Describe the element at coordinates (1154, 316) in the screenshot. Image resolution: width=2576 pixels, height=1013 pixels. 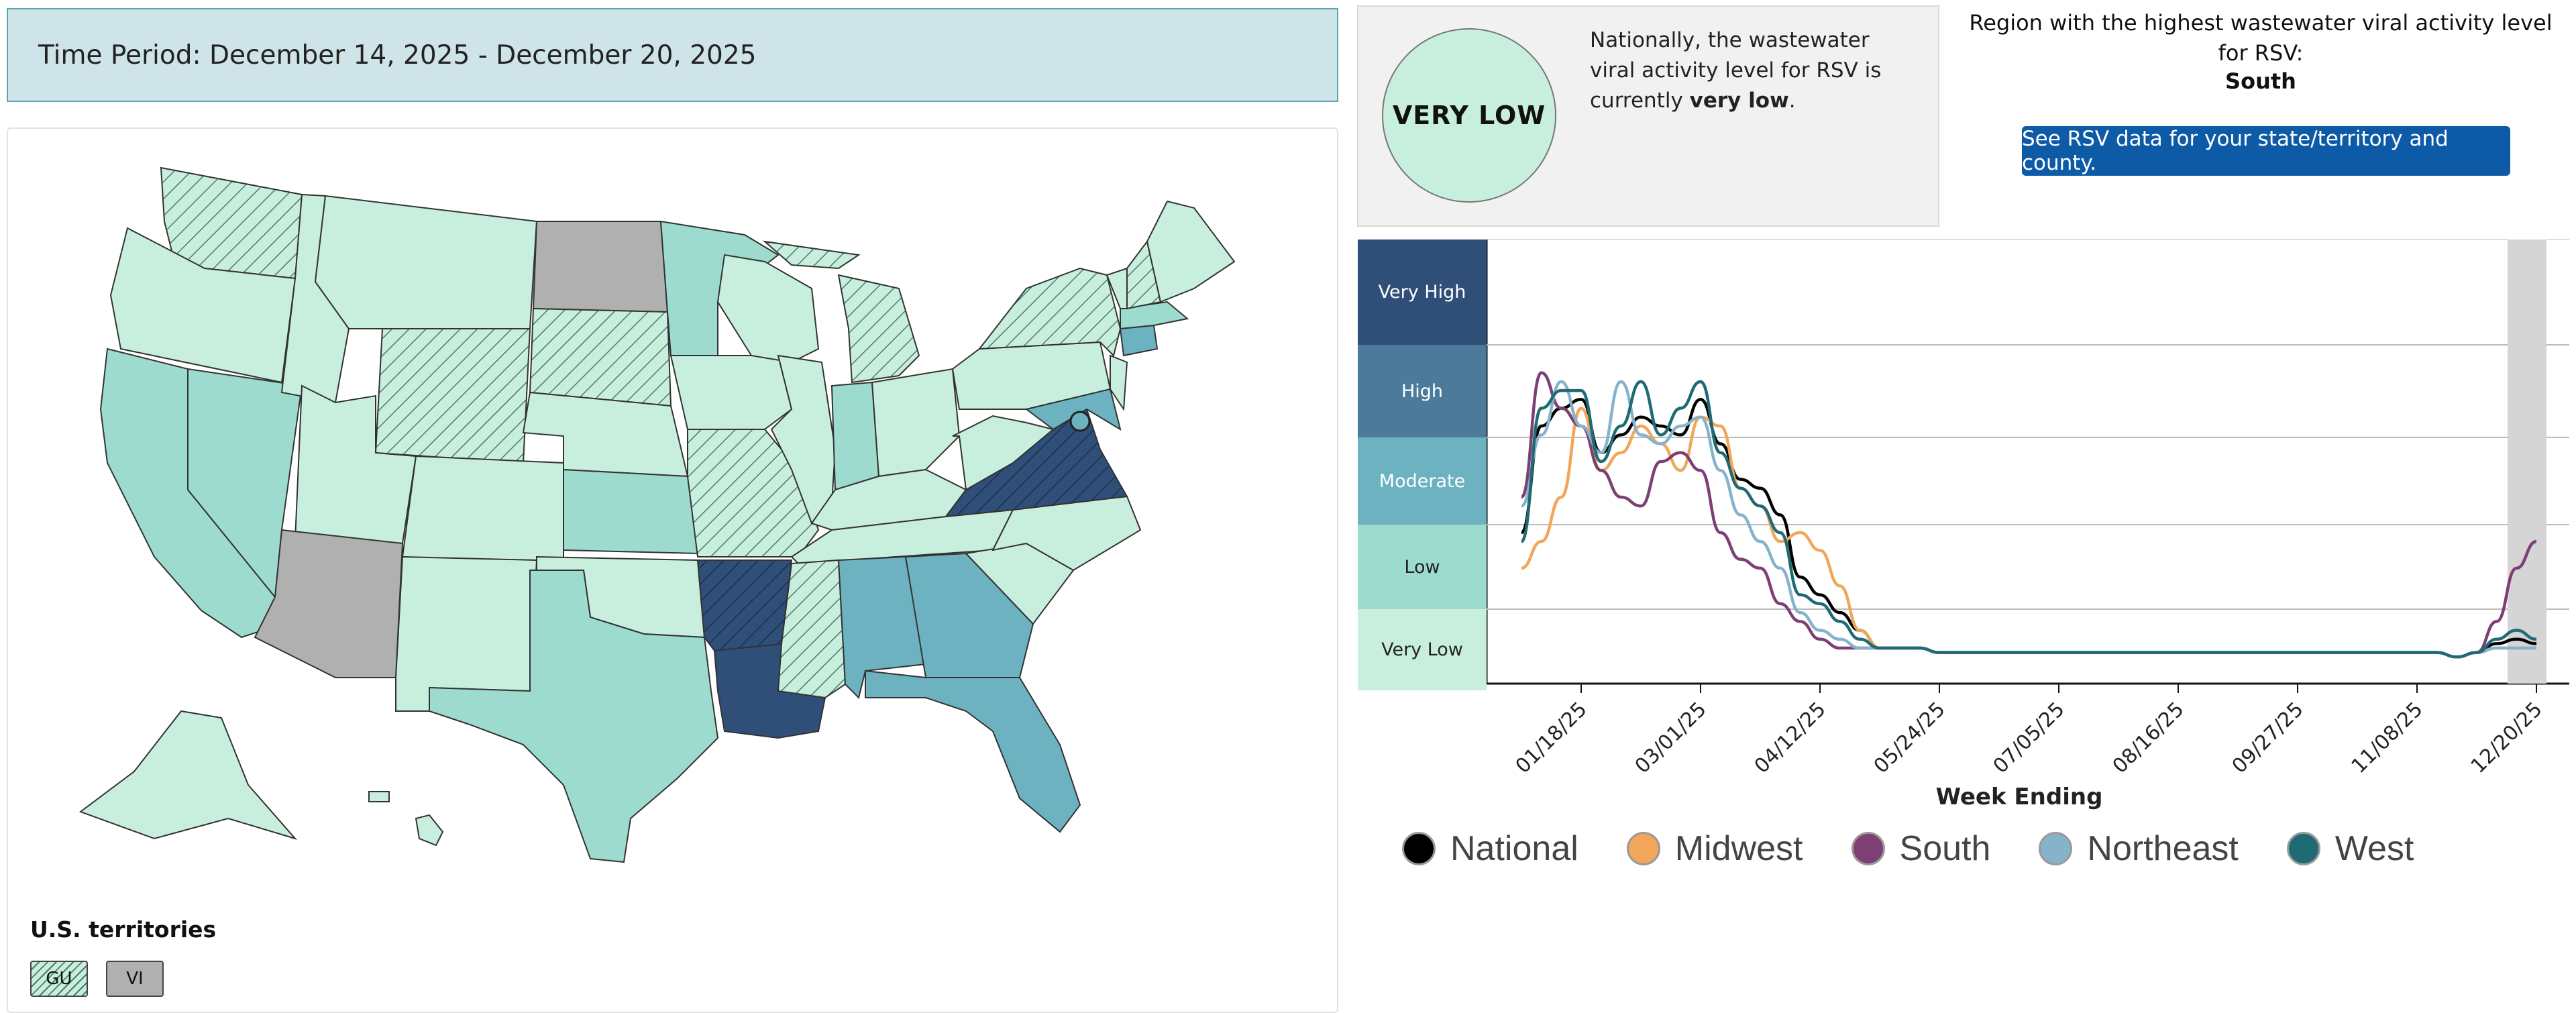
I see `state-massachusetts` at that location.